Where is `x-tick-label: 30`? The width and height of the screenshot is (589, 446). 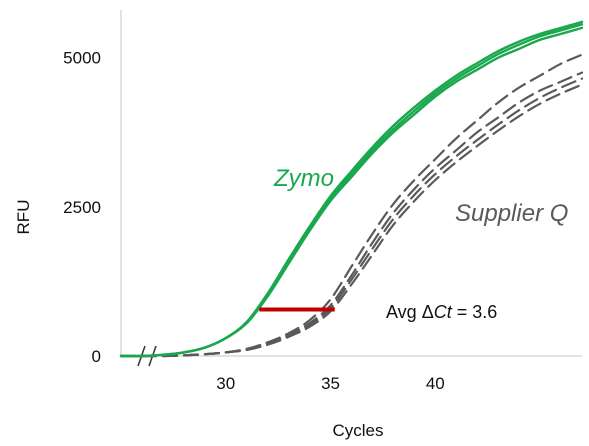
x-tick-label: 30 is located at coordinates (225, 383).